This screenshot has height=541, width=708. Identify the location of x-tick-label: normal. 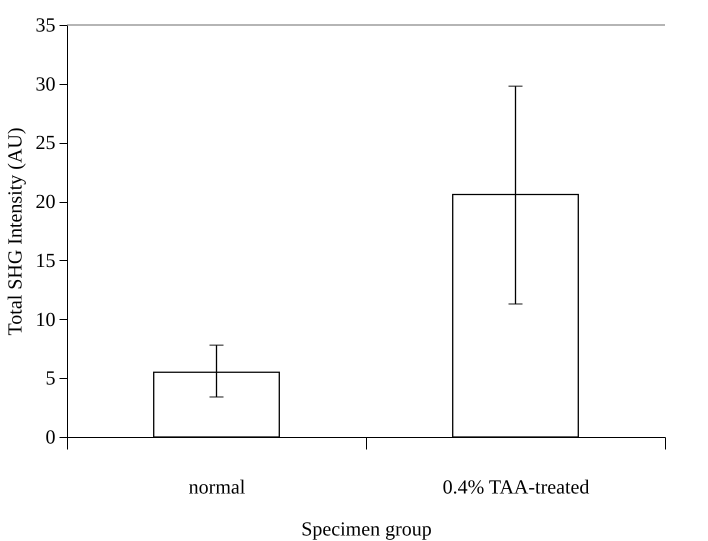
(217, 487).